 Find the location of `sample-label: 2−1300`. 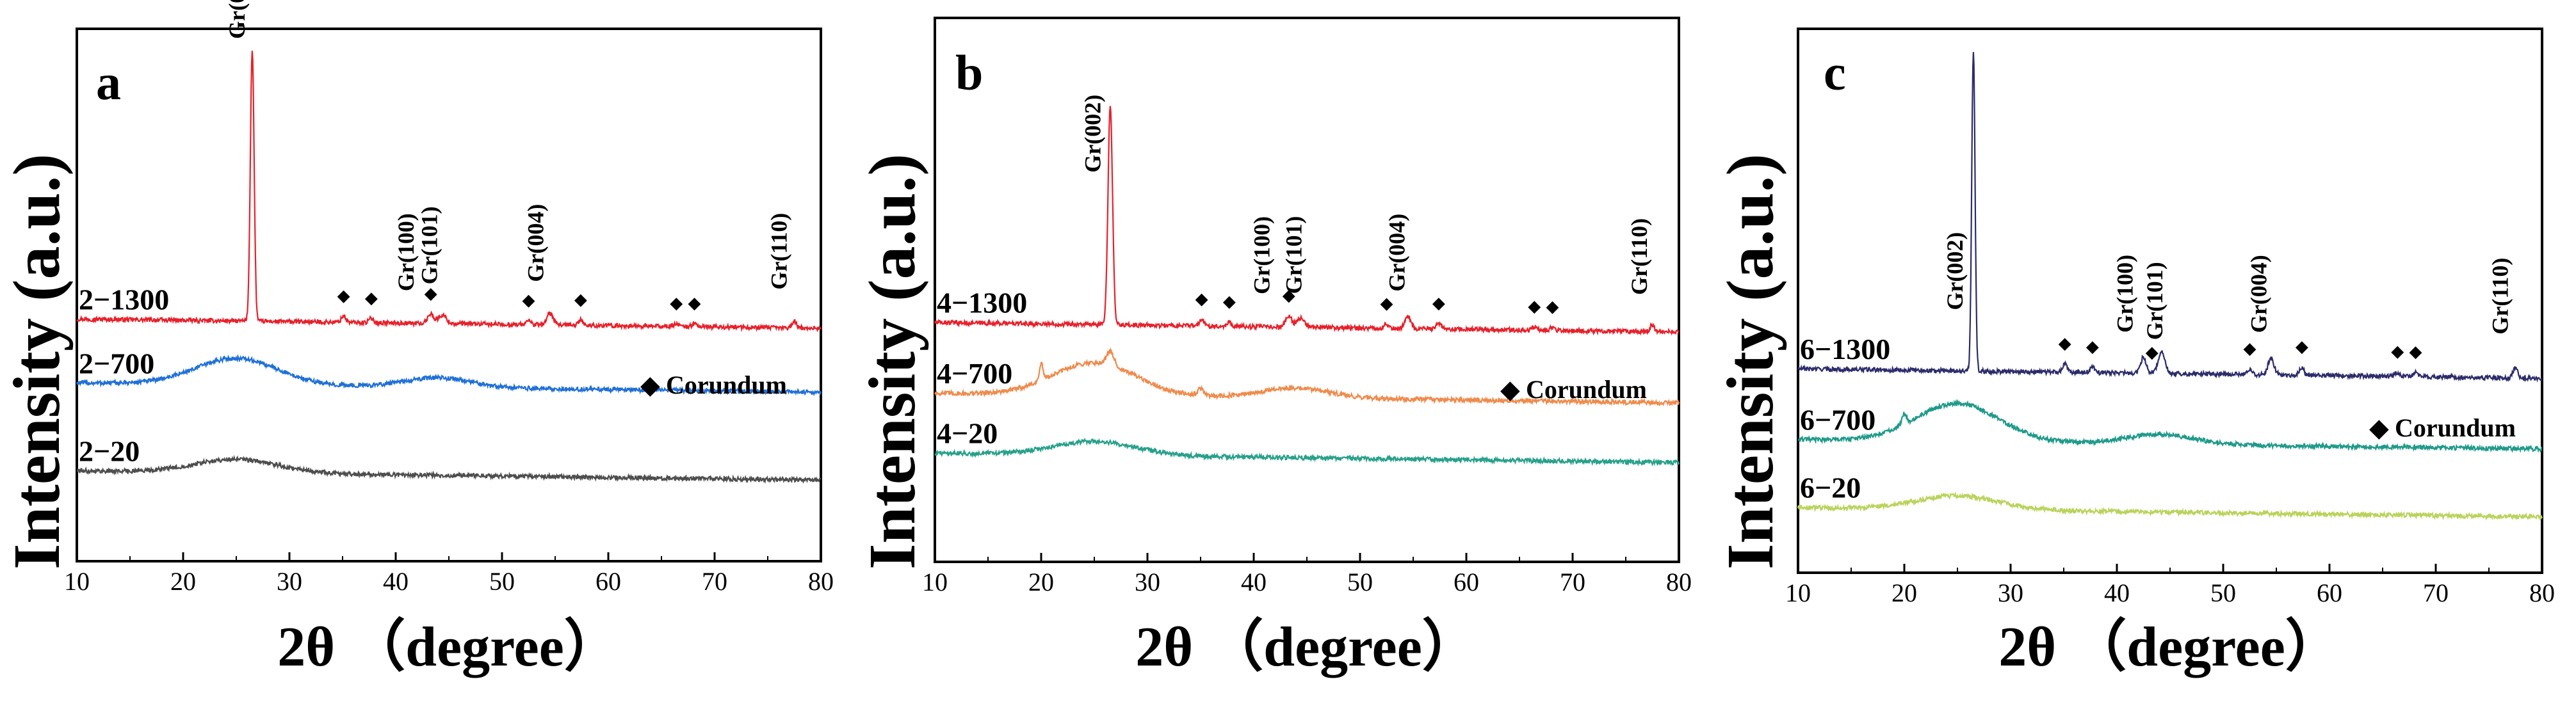

sample-label: 2−1300 is located at coordinates (124, 299).